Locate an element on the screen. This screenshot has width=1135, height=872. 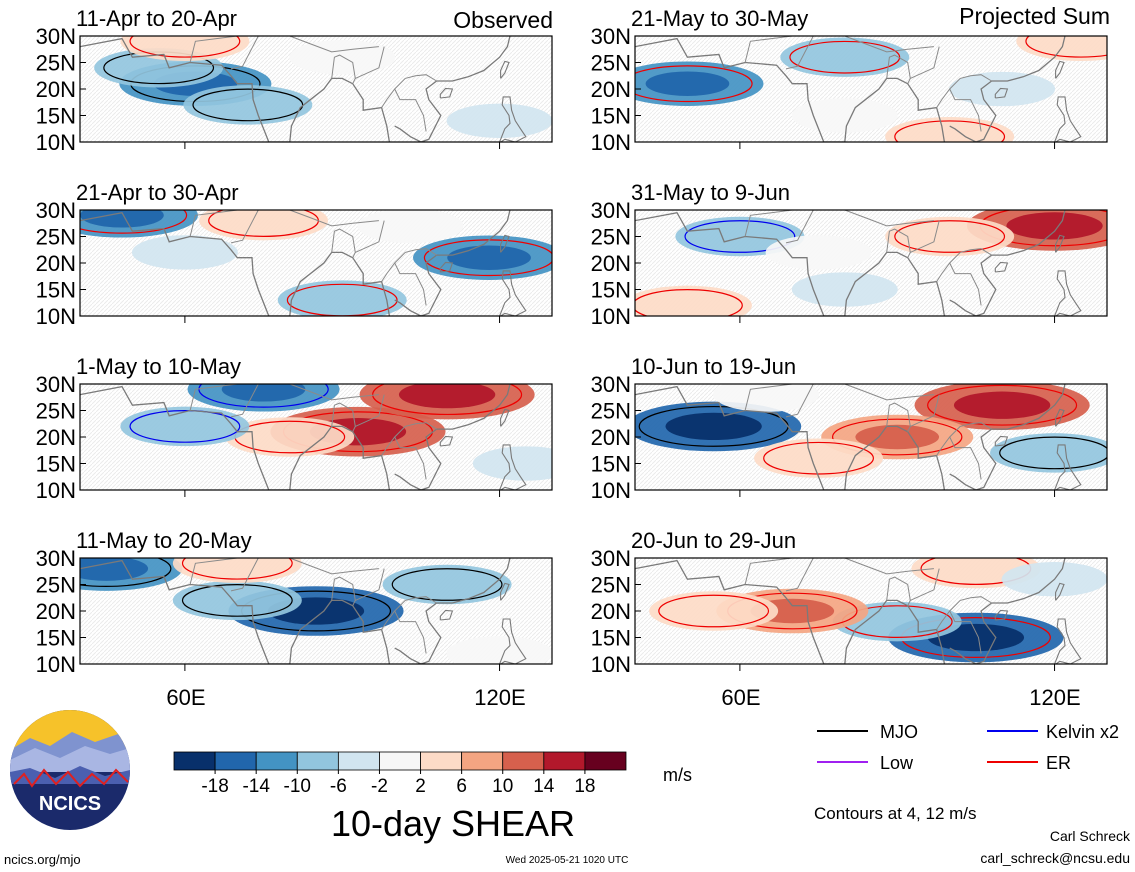
legend-label-kelvin: Kelvin x2 is located at coordinates (1082, 732).